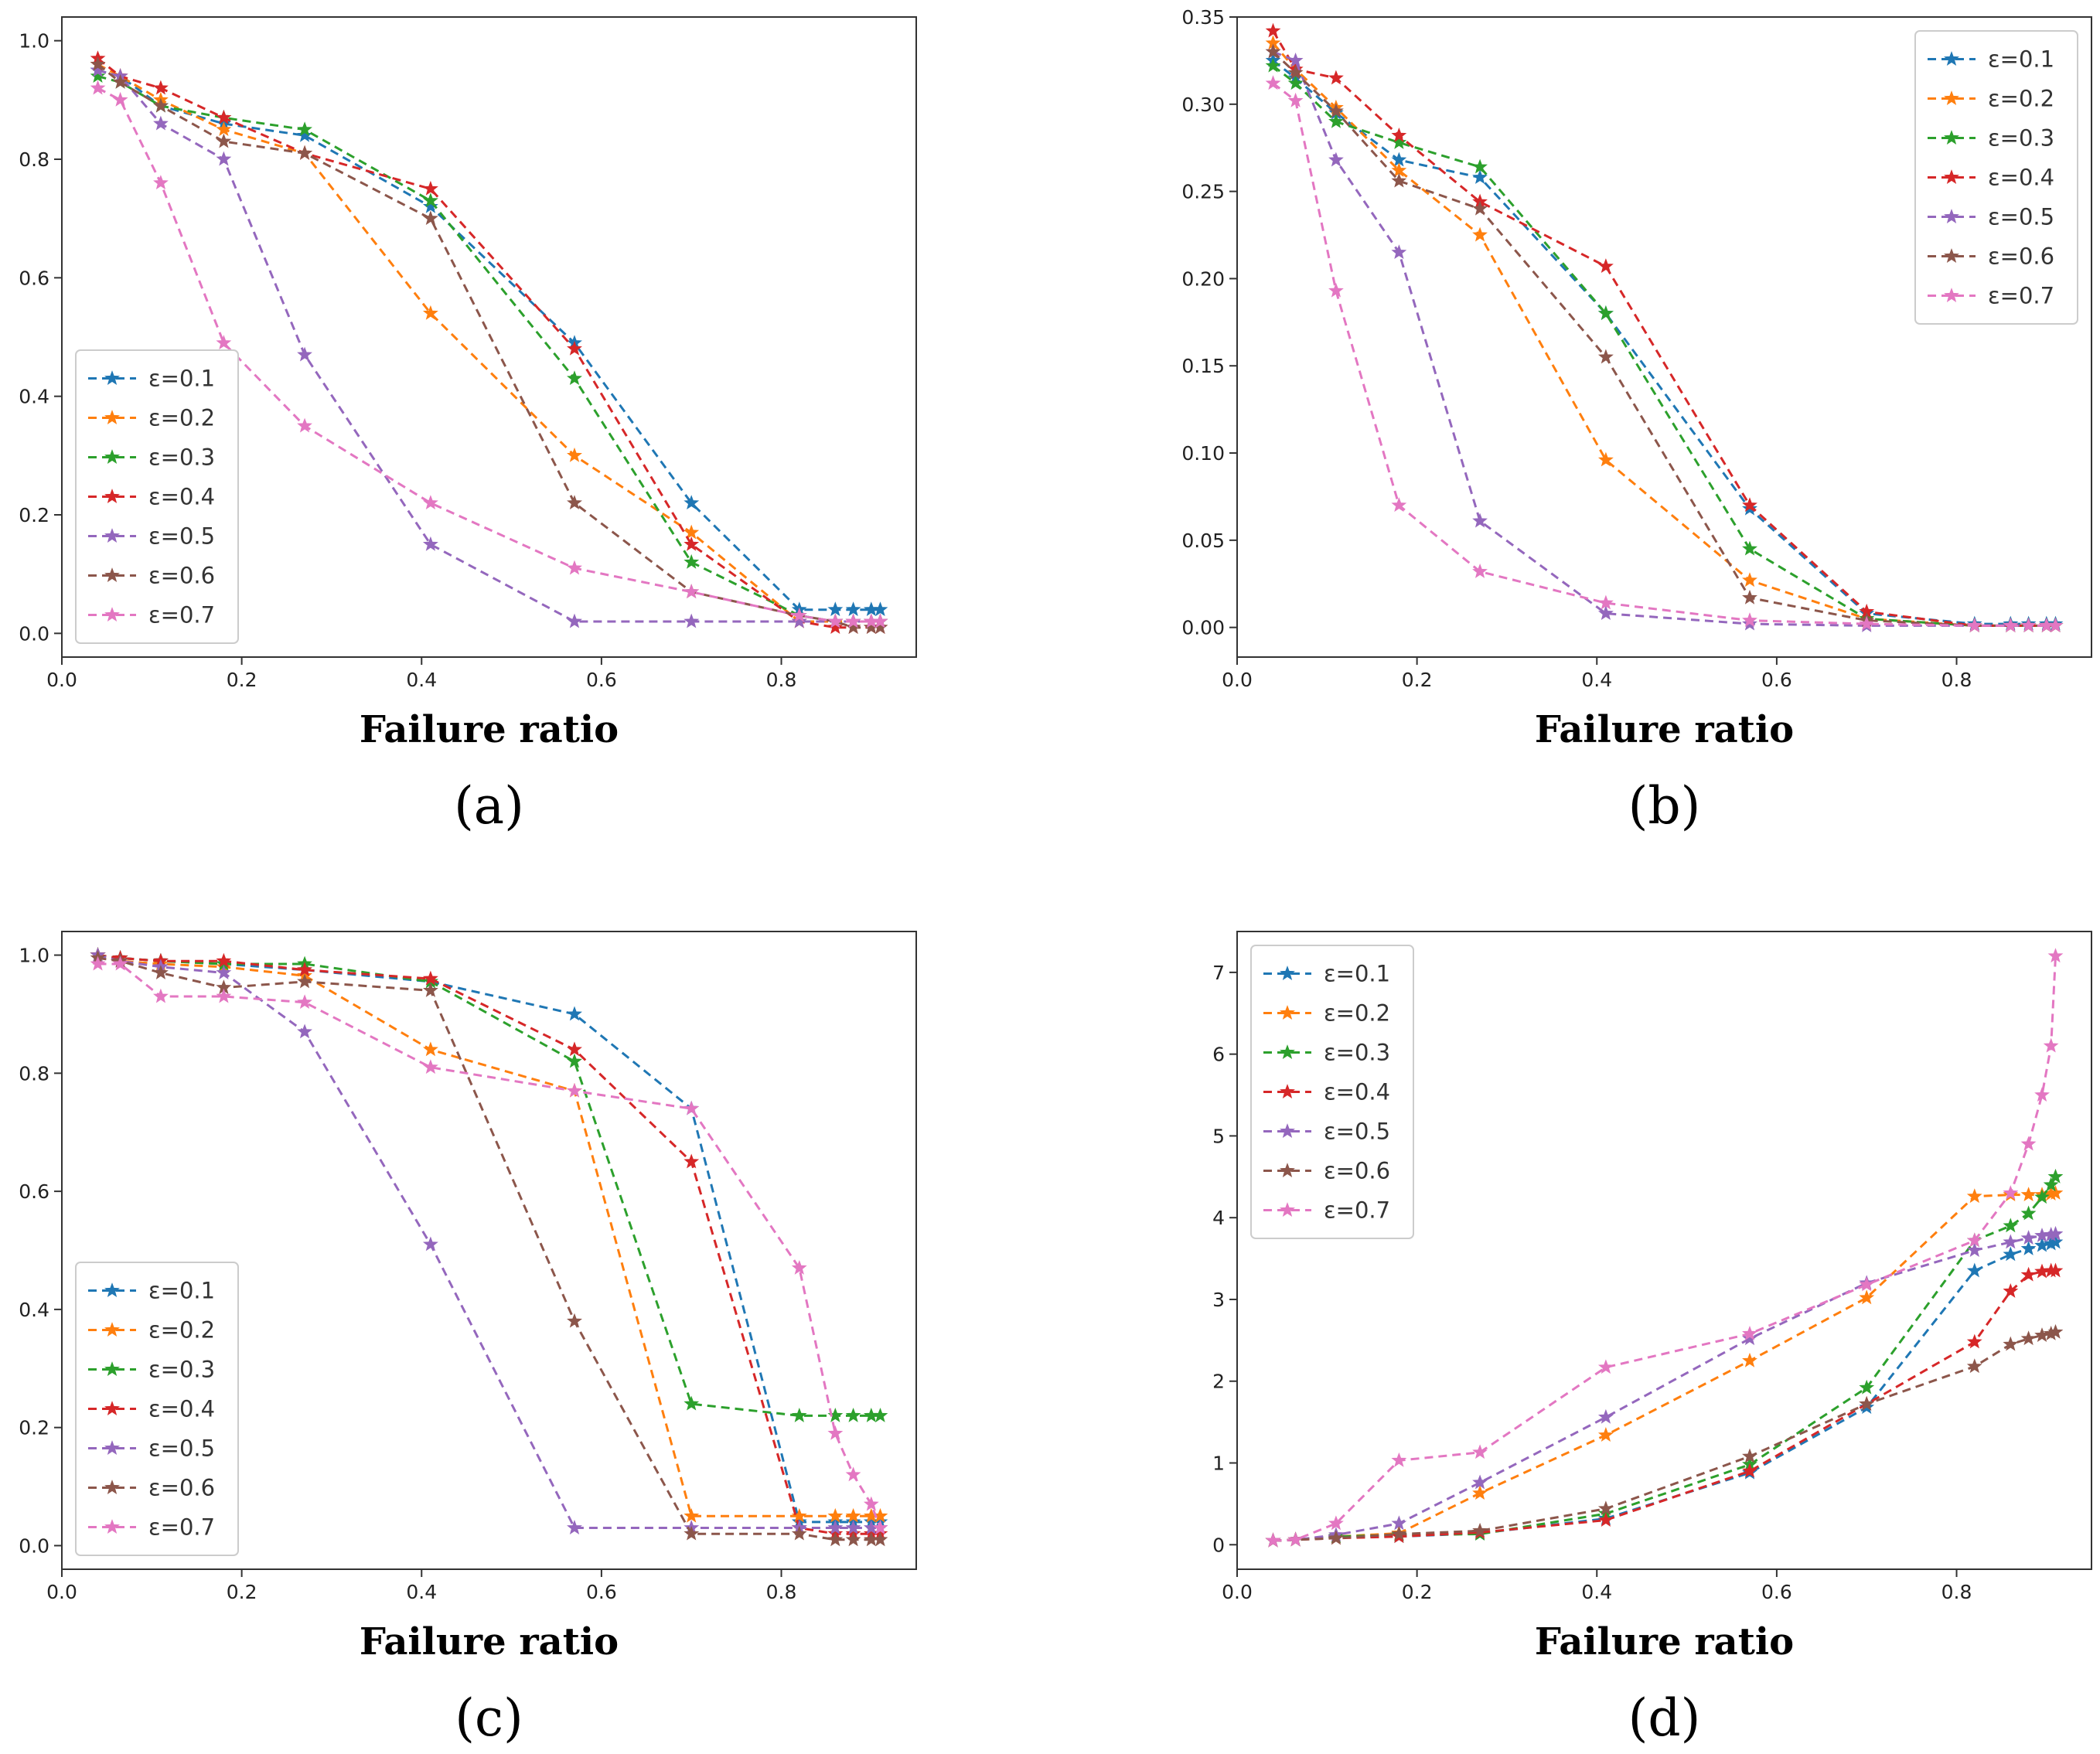 The image size is (2100, 1754). I want to click on x-axis-title: Failure ratio, so click(489, 729).